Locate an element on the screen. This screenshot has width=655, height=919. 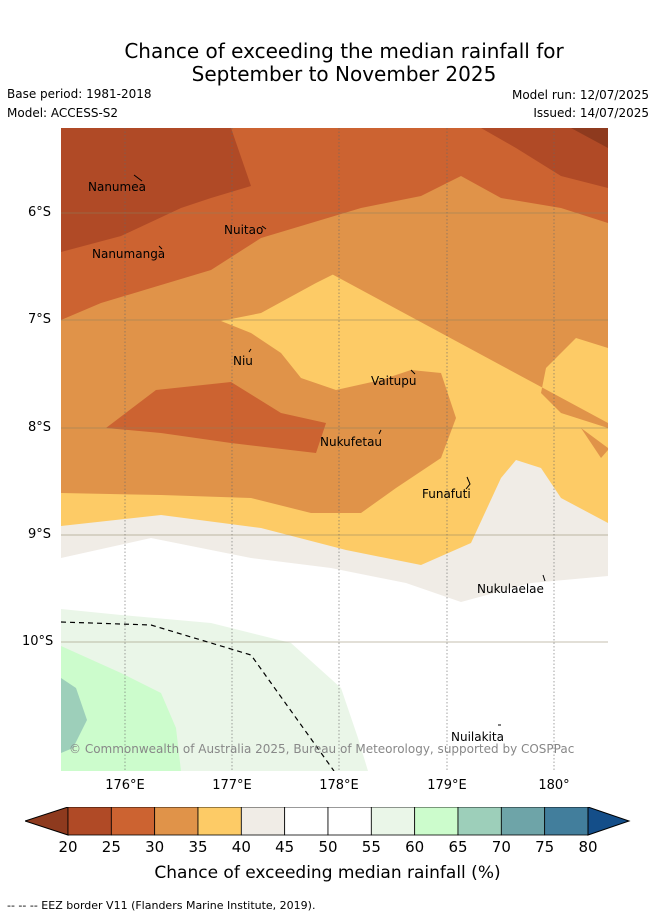
colorbar-arrow-low is located at coordinates (47, 821).